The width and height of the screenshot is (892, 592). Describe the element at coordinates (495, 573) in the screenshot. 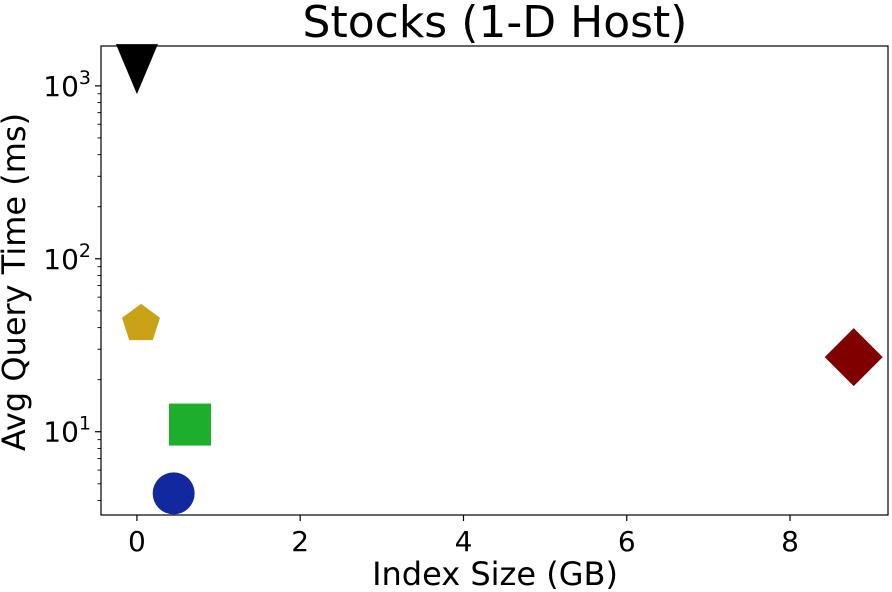

I see `x-axis-title: Index Size (GB)` at that location.